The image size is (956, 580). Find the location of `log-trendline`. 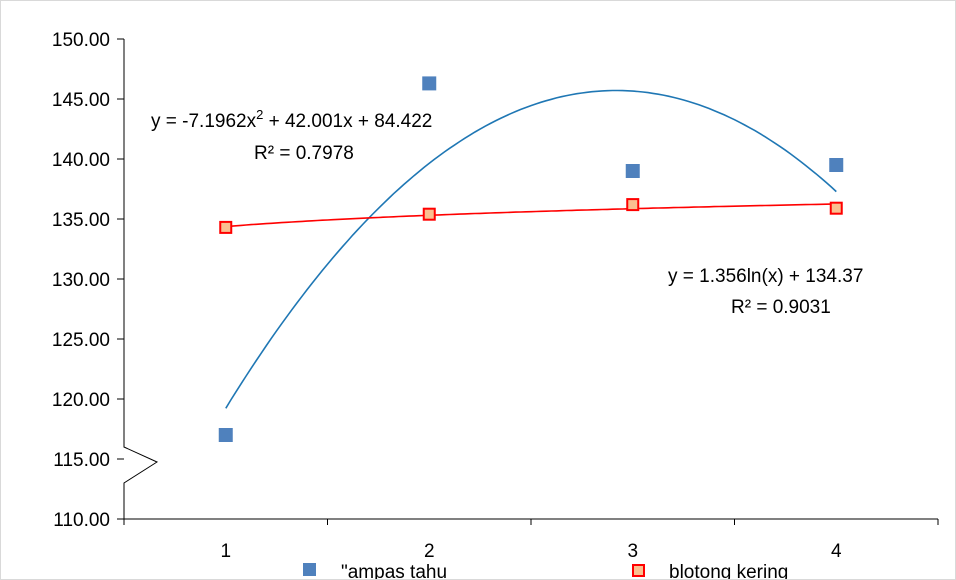

log-trendline is located at coordinates (531, 215).